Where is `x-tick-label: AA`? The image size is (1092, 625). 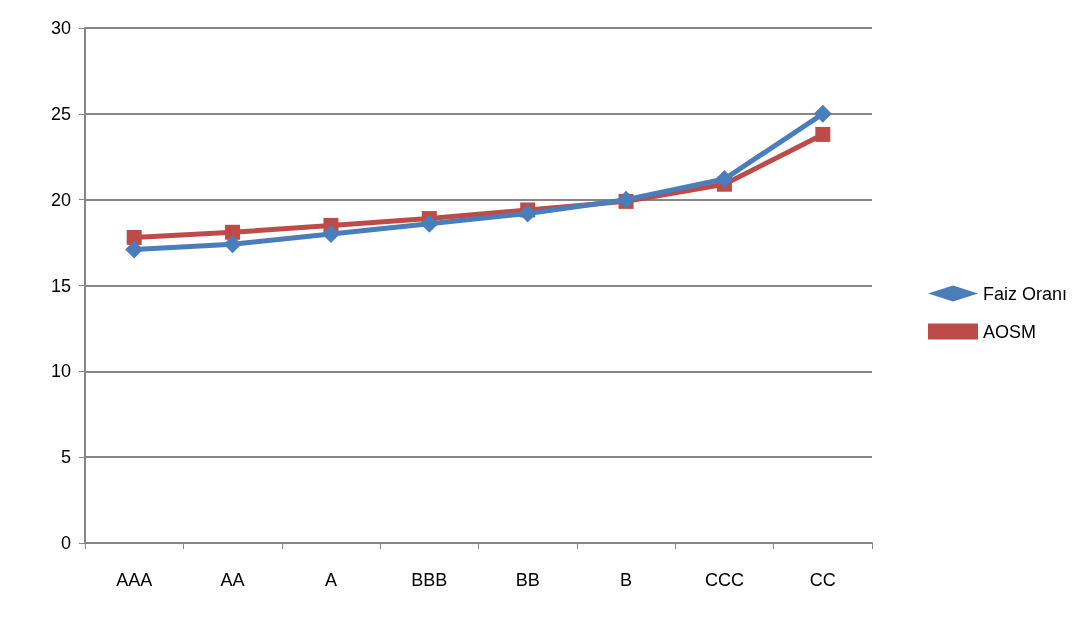
x-tick-label: AA is located at coordinates (232, 580).